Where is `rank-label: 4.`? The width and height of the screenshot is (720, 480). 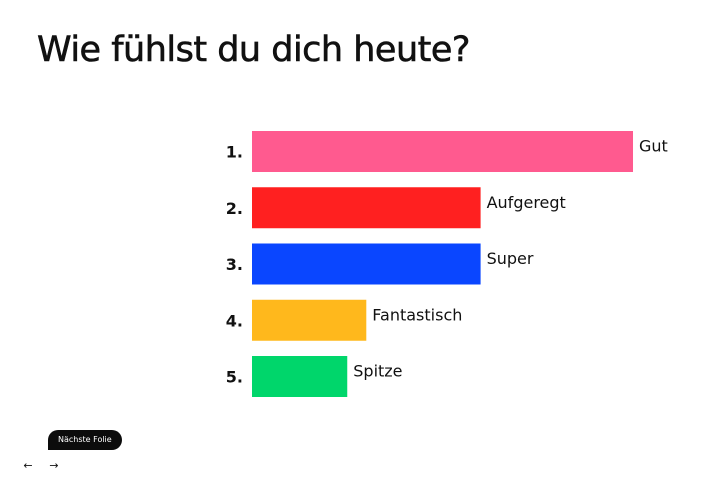 rank-label: 4. is located at coordinates (234, 320).